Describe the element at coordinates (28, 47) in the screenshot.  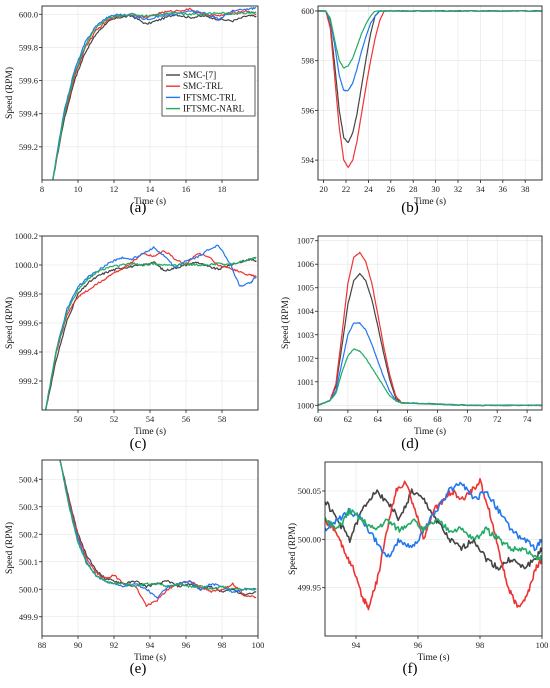
I see `y-tick-label: 599.8` at that location.